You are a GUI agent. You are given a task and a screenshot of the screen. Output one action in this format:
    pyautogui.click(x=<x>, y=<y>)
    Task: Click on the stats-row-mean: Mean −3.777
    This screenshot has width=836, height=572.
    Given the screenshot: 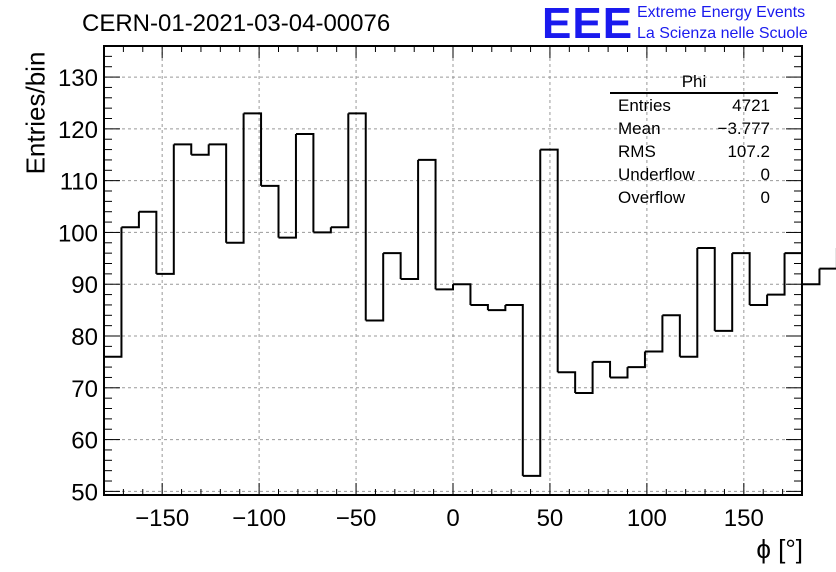 What is the action you would take?
    pyautogui.click(x=694, y=128)
    